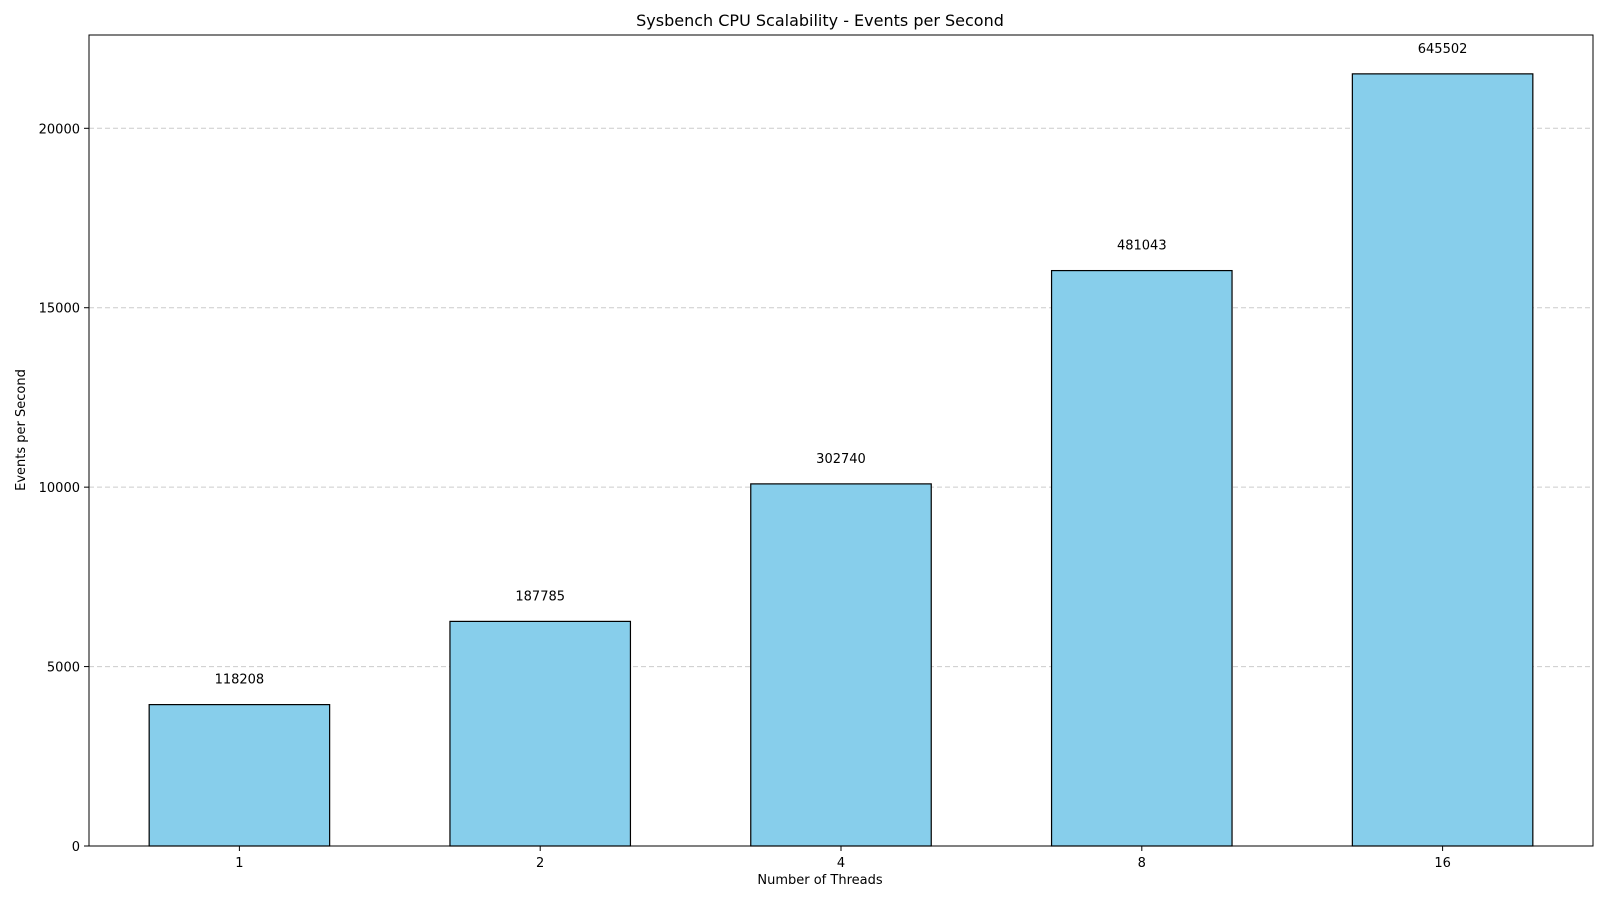 Image resolution: width=1600 pixels, height=900 pixels. I want to click on x-axis-label: Number of Threads, so click(819, 880).